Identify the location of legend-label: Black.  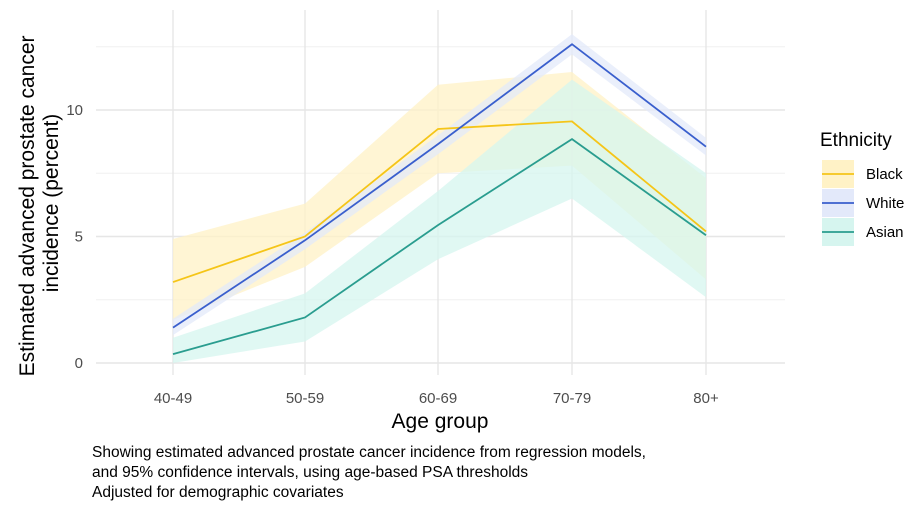
(884, 174).